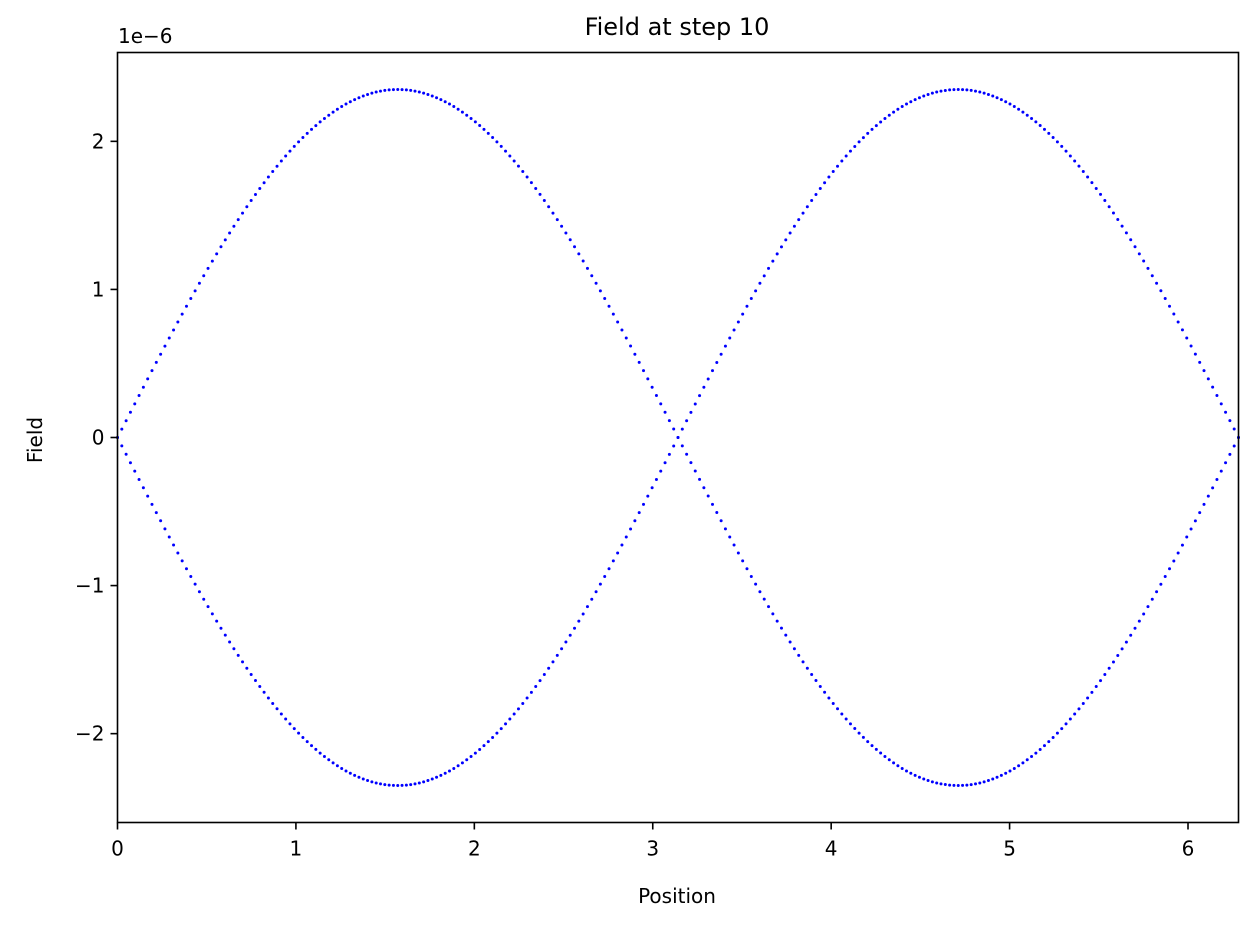  What do you see at coordinates (677, 896) in the screenshot?
I see `x-axis-label: Position` at bounding box center [677, 896].